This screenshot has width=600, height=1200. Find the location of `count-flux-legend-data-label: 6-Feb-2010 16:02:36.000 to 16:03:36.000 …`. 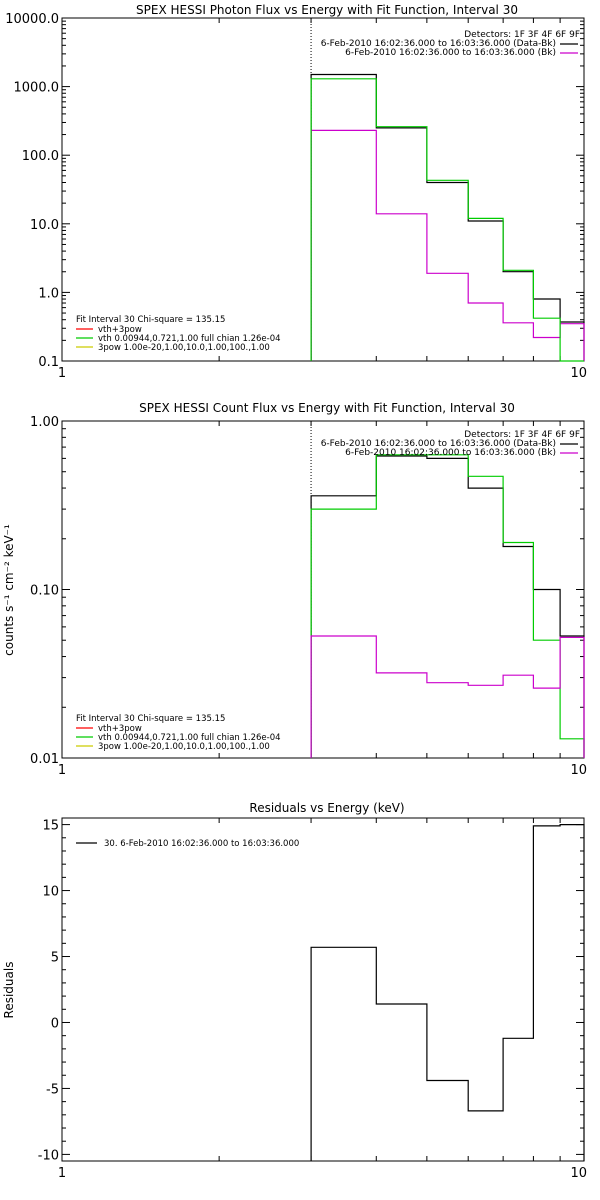

count-flux-legend-data-label: 6-Feb-2010 16:02:36.000 to 16:03:36.000 … is located at coordinates (438, 444).